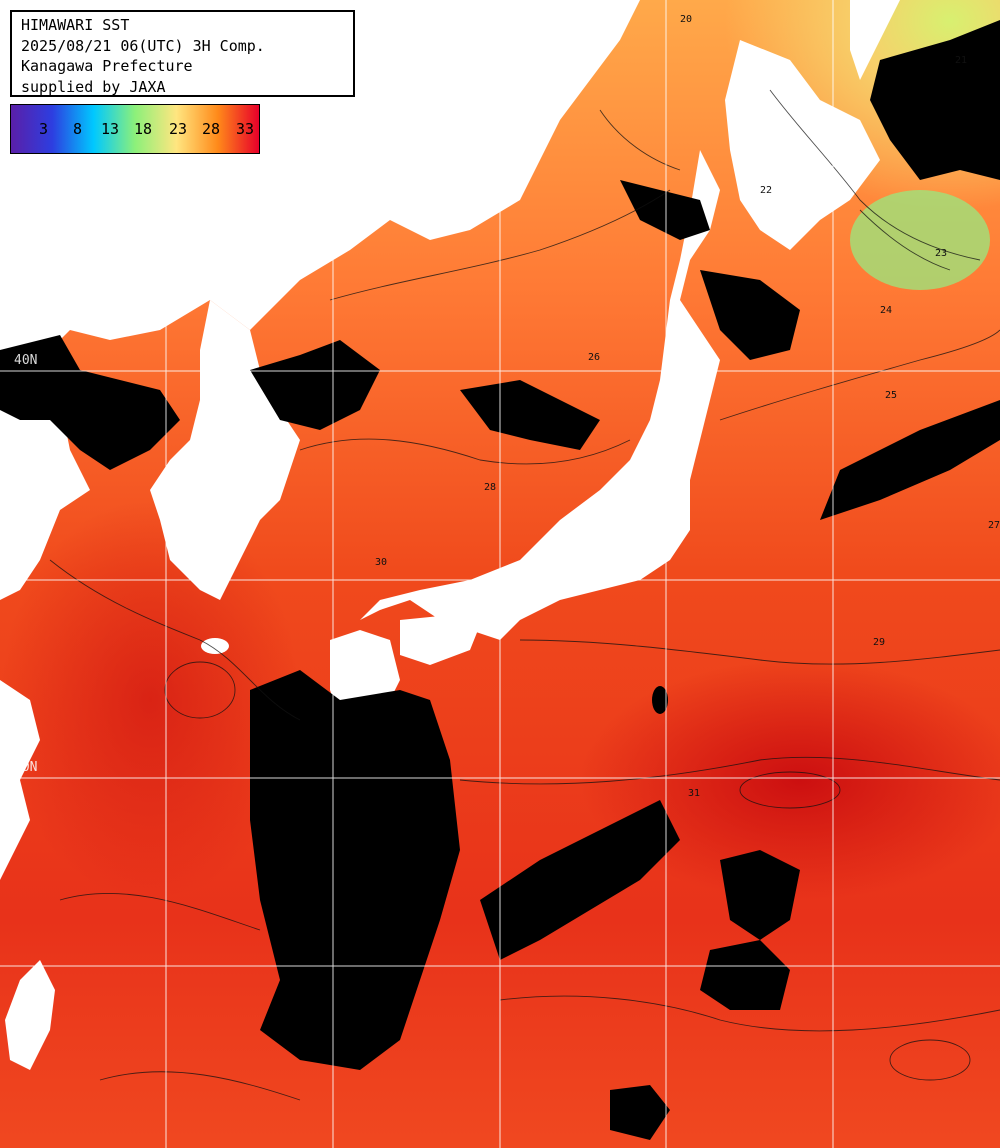 This screenshot has width=1000, height=1148. What do you see at coordinates (315, 385) in the screenshot?
I see `cloud-korea-north` at bounding box center [315, 385].